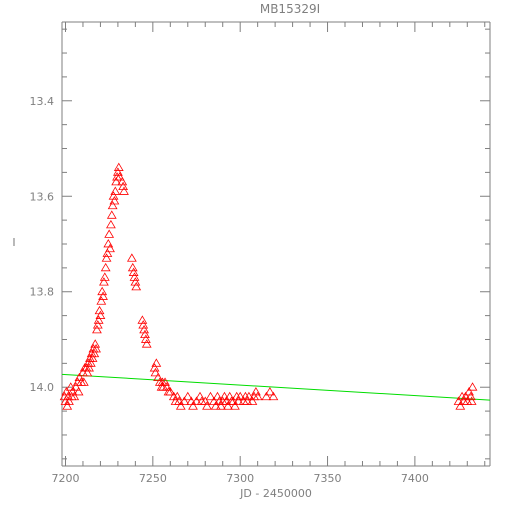 This screenshot has height=515, width=510. I want to click on x-axis-label: JD - 2450000, so click(275, 493).